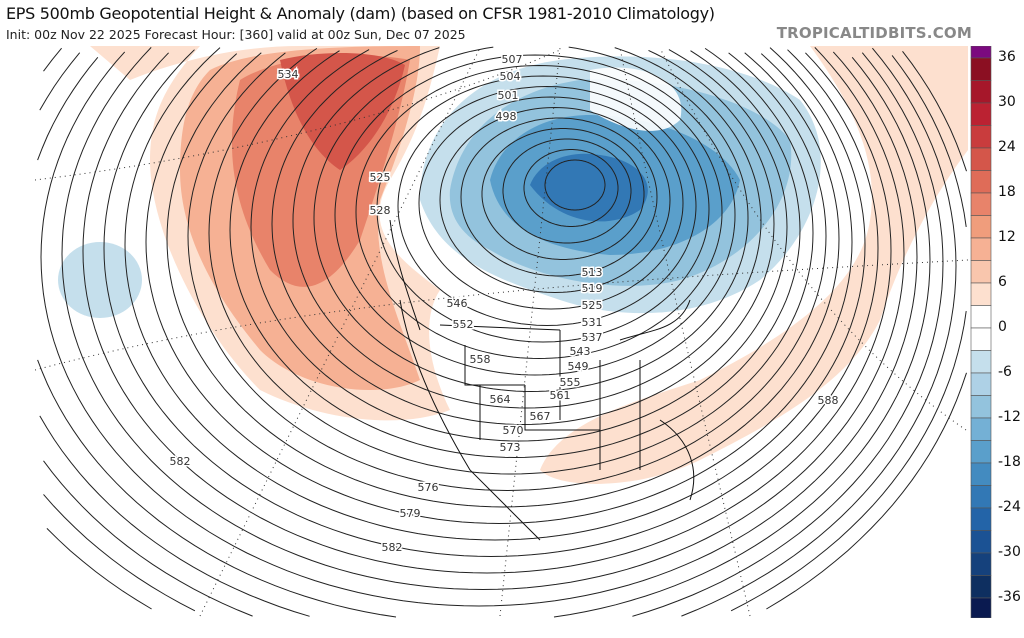 The image size is (1024, 638). What do you see at coordinates (580, 351) in the screenshot?
I see `contour-label: 543` at bounding box center [580, 351].